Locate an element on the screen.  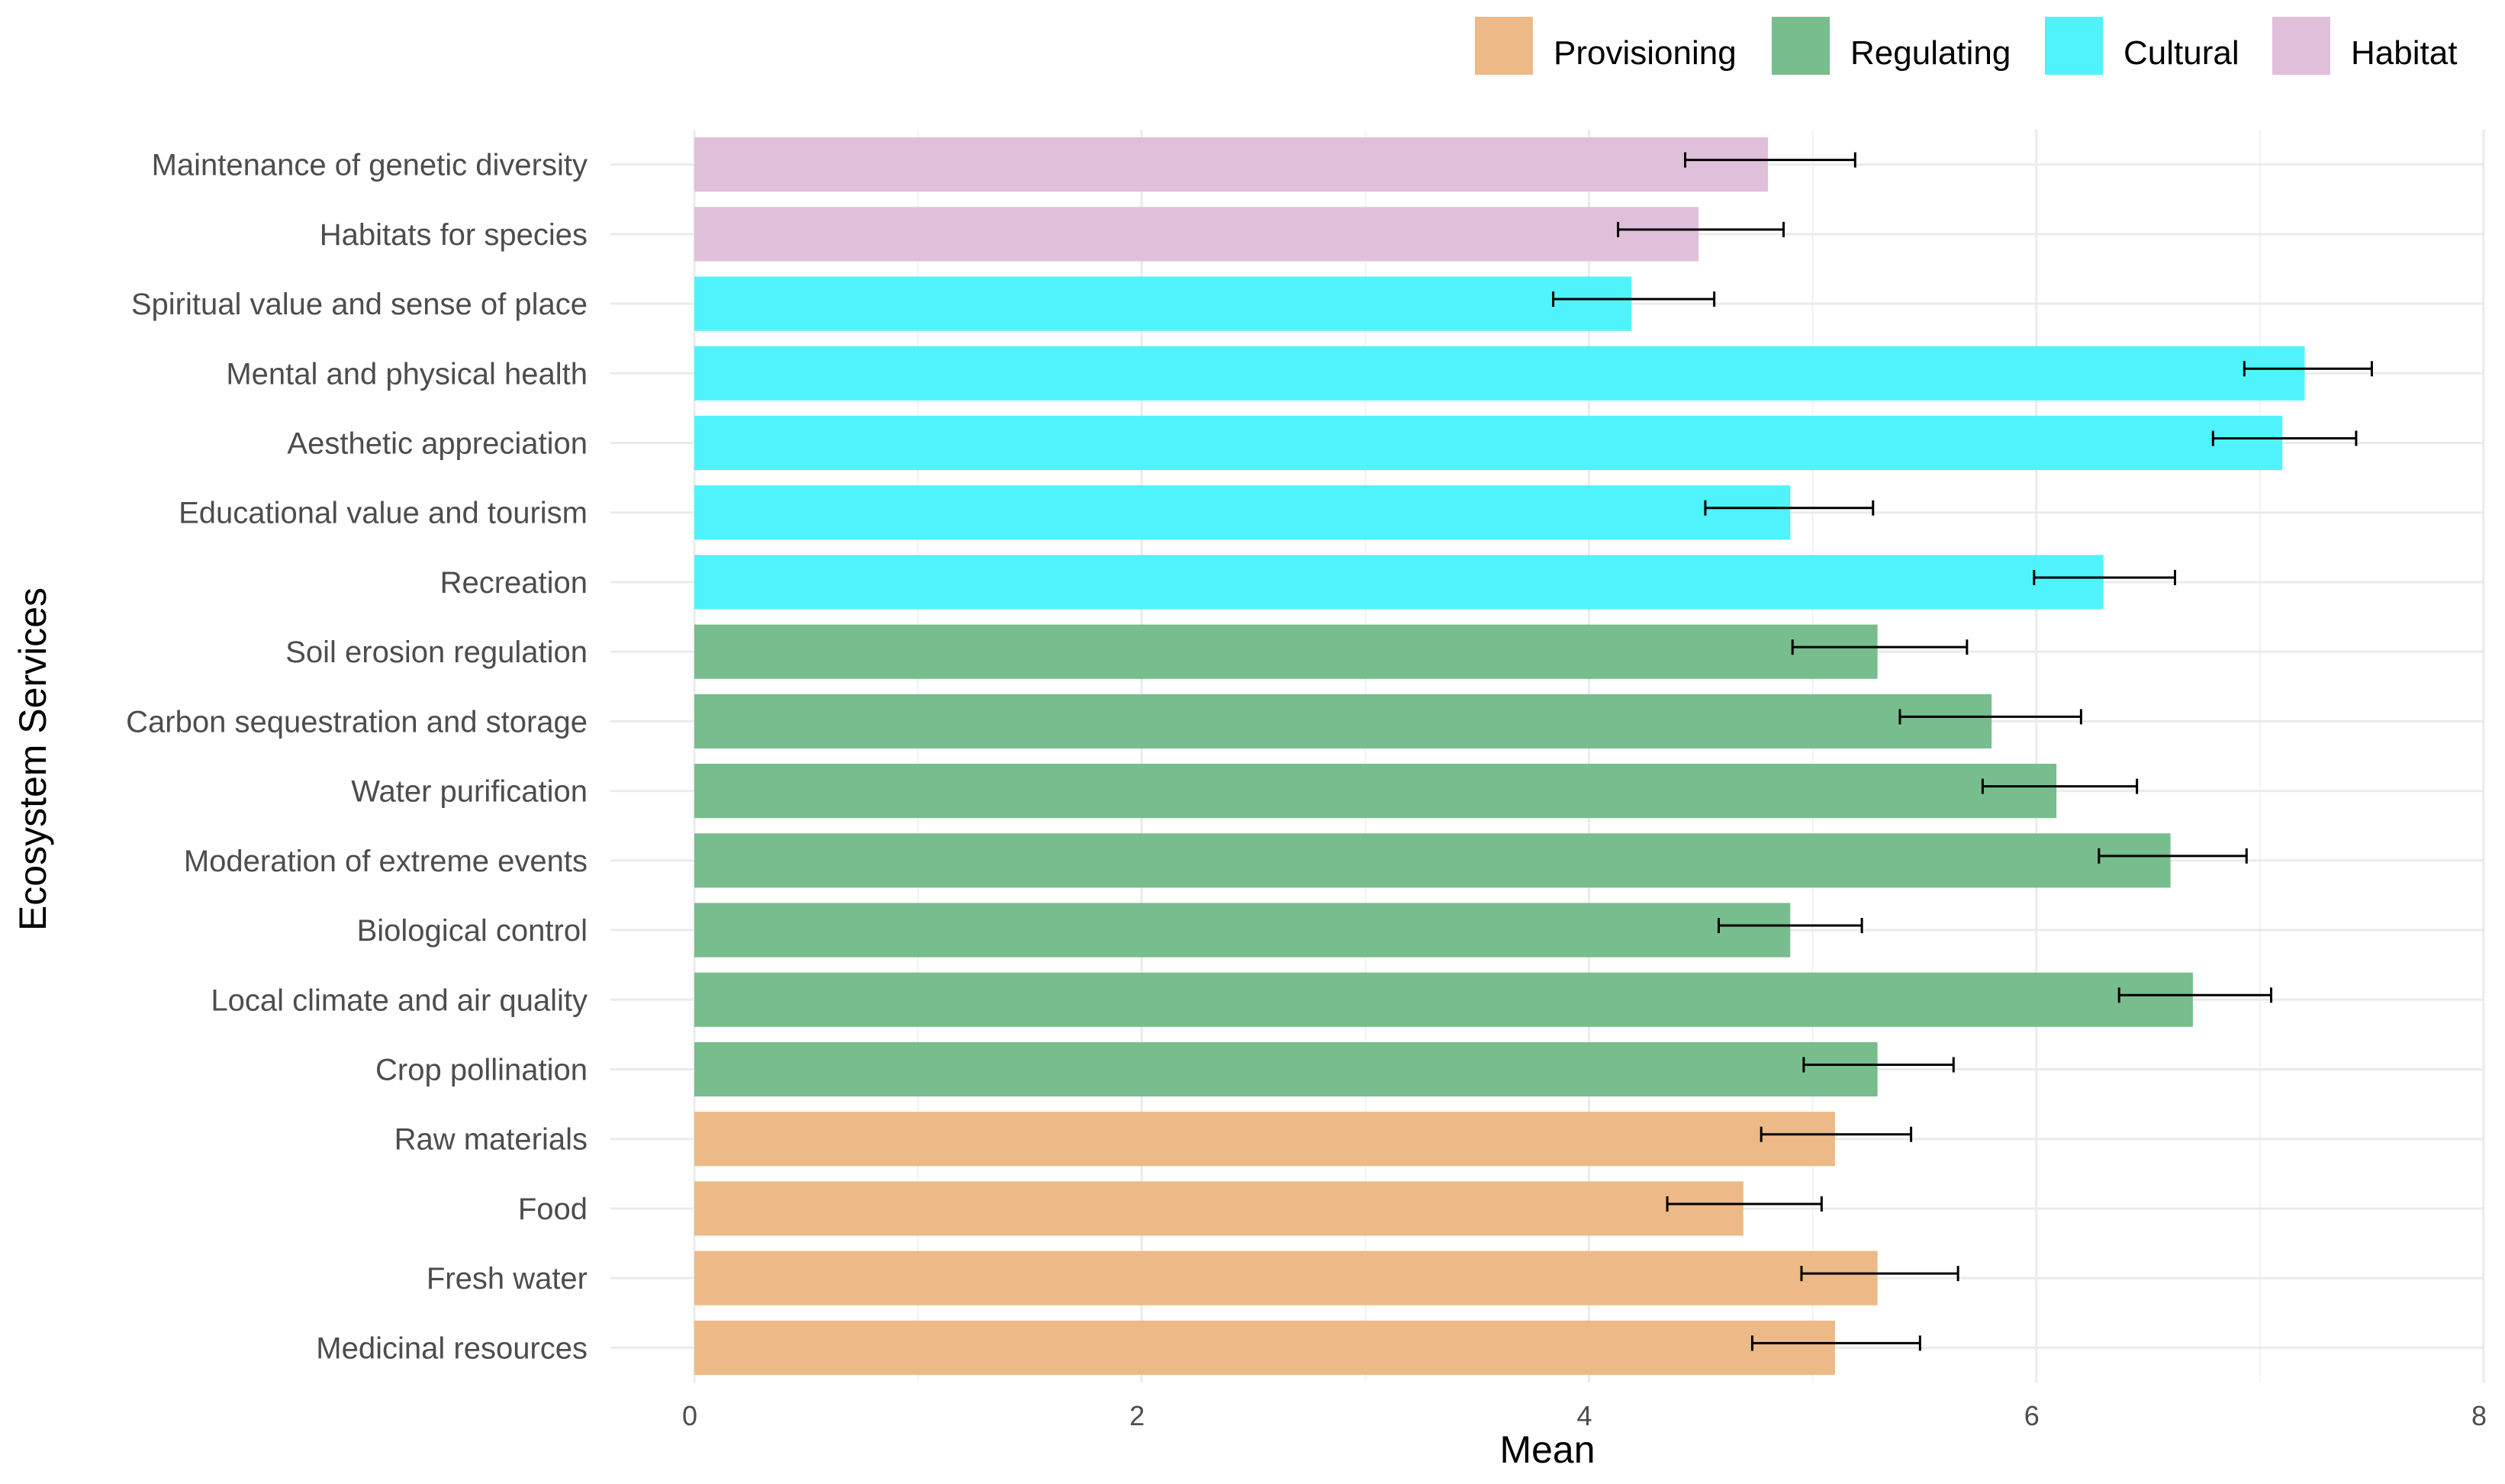
legend-label: Regulating is located at coordinates (1930, 53).